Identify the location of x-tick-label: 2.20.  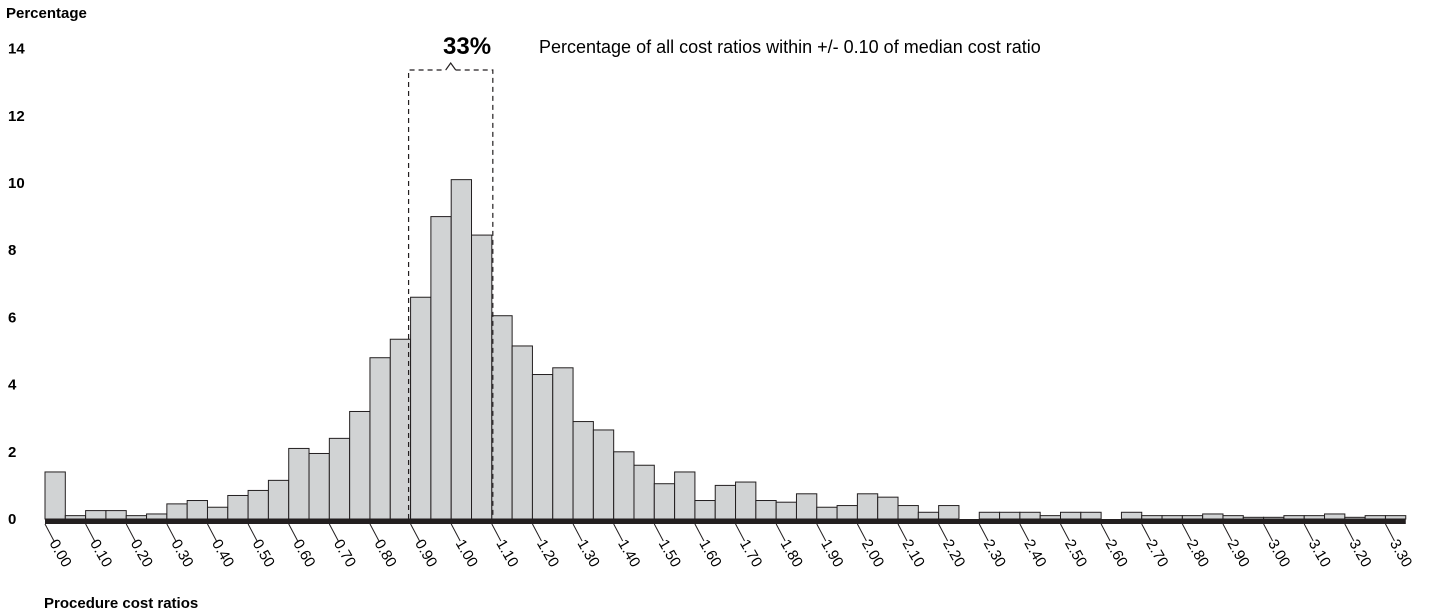
(953, 554).